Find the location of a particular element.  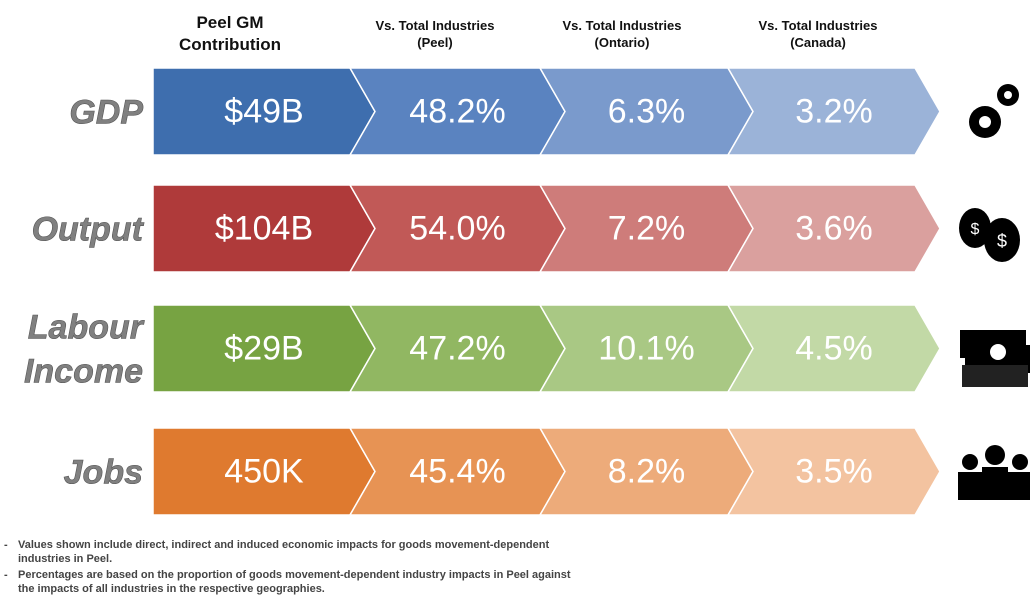

cell-value: 3.6% is located at coordinates (834, 228).